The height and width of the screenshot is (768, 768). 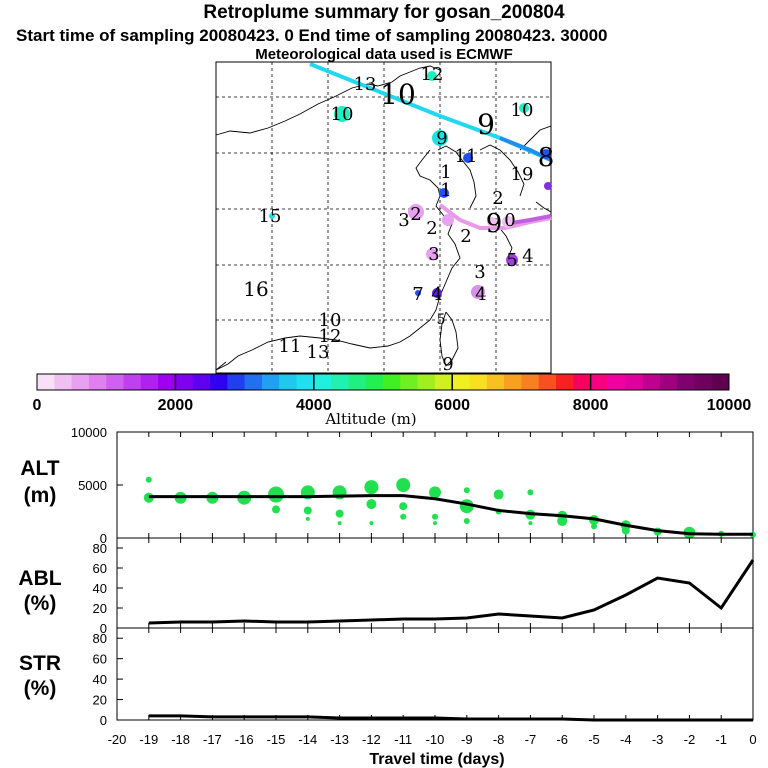 I want to click on x-tick-label: -3, so click(x=658, y=739).